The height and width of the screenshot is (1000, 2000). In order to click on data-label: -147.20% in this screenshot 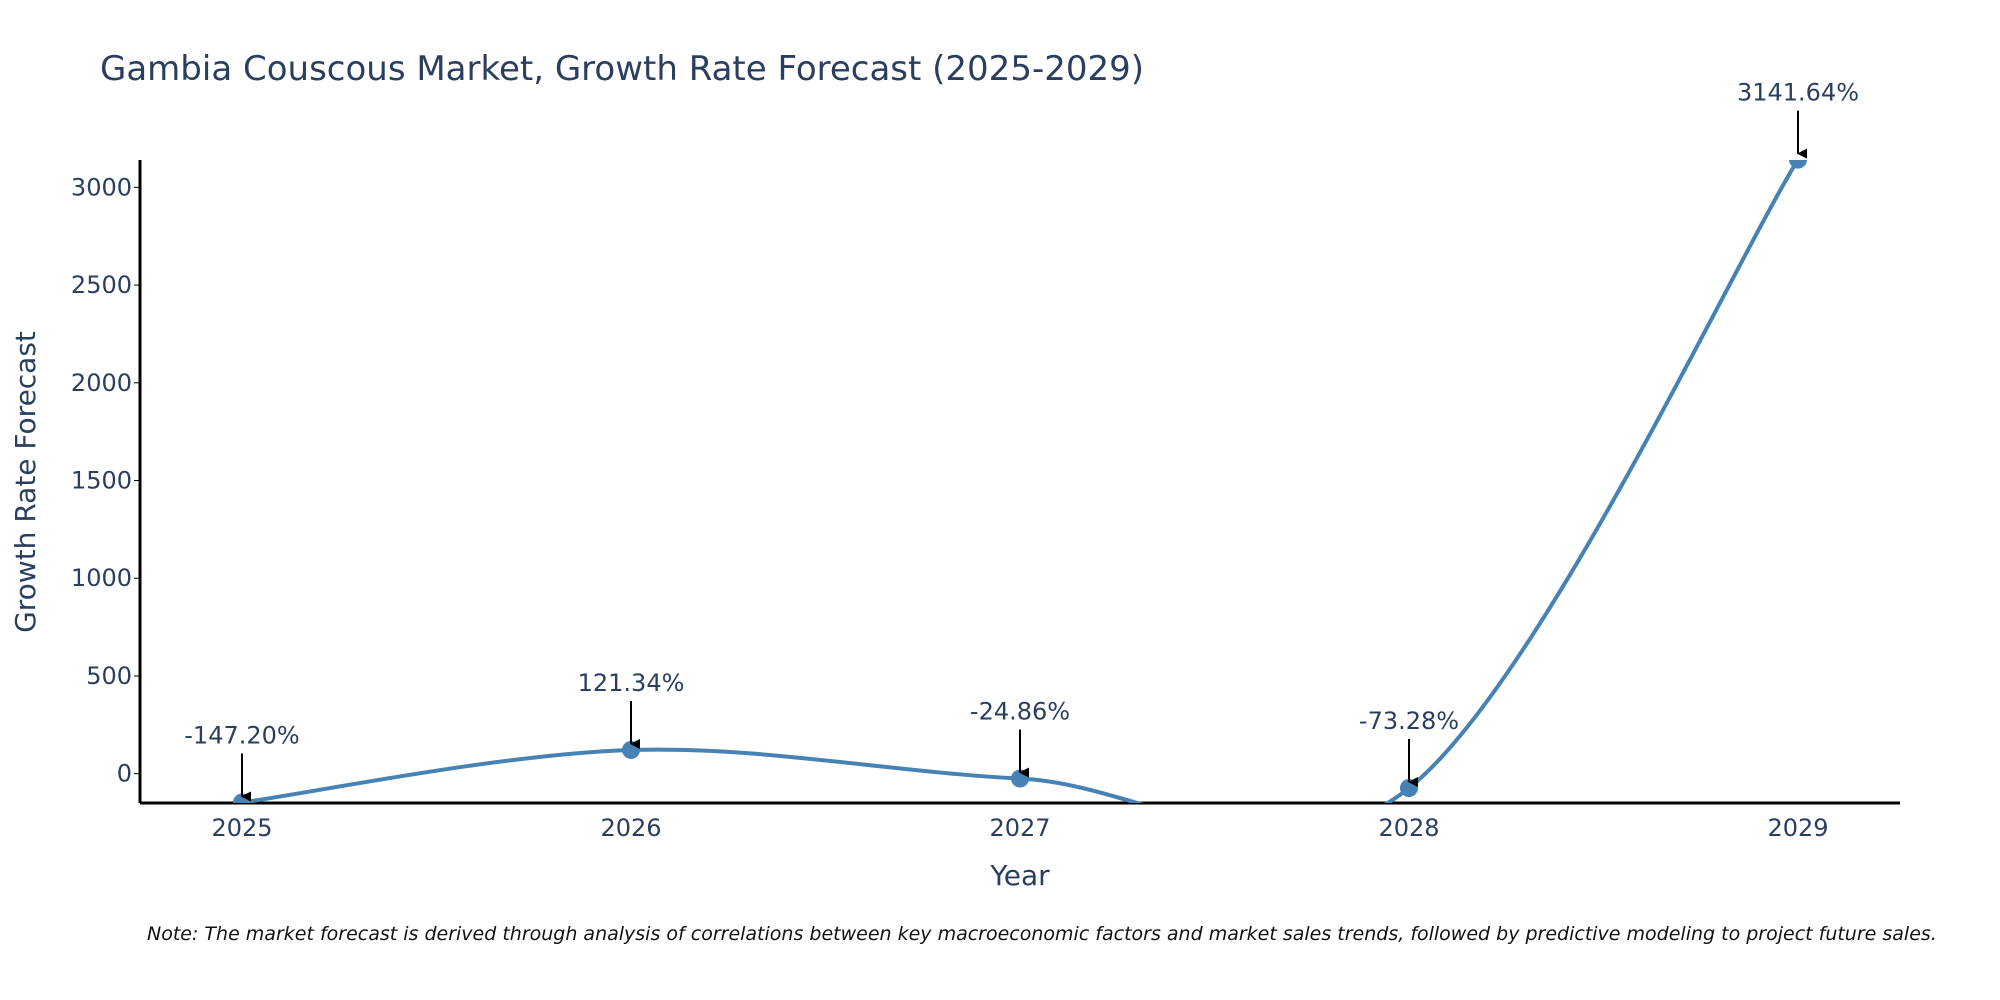, I will do `click(241, 735)`.